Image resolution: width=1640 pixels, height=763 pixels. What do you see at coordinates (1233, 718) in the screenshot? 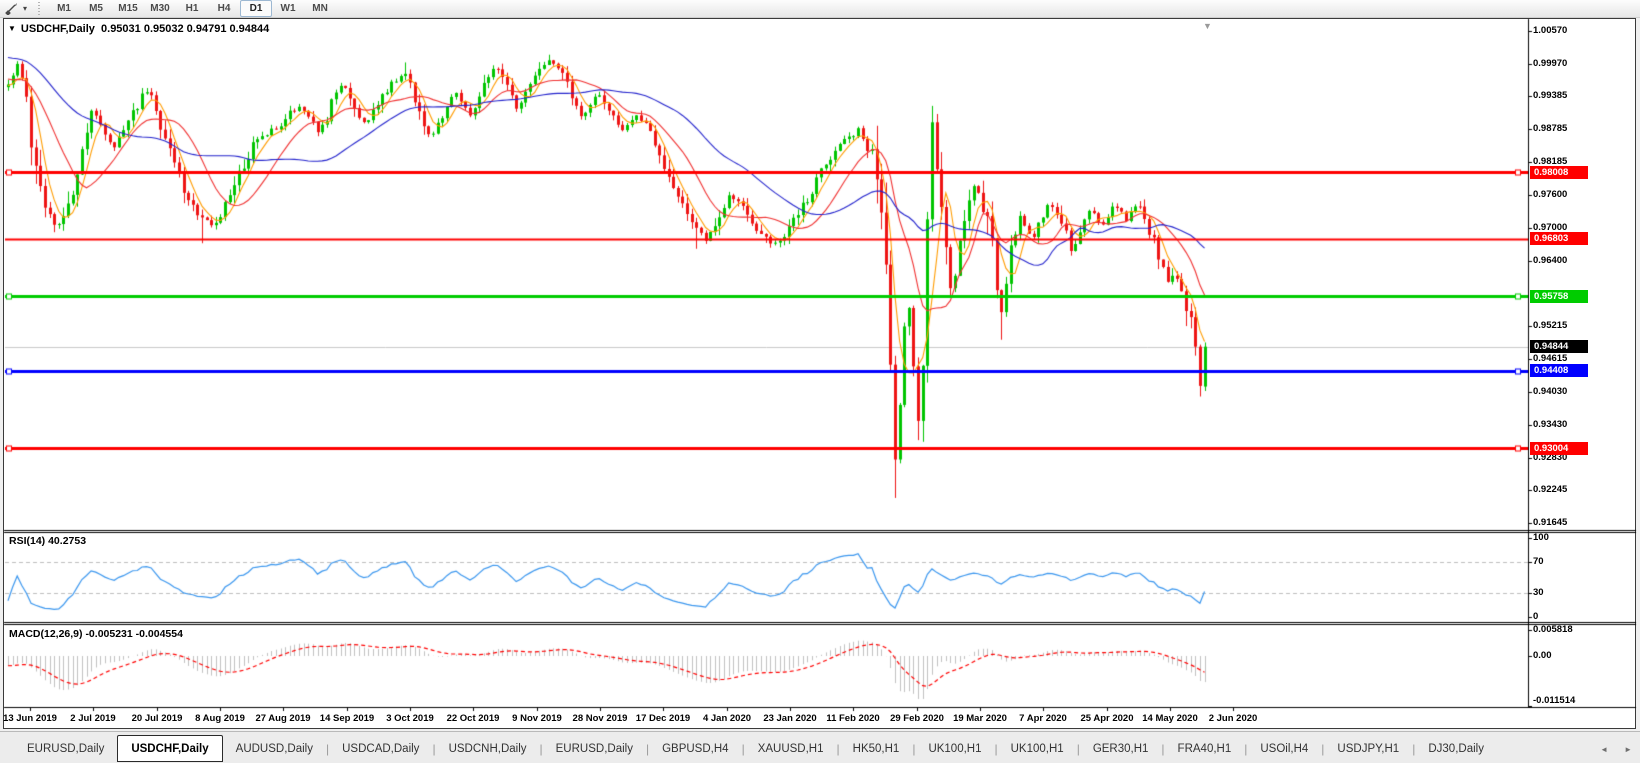
I see `date-axis-label: 2 Jun 2020` at bounding box center [1233, 718].